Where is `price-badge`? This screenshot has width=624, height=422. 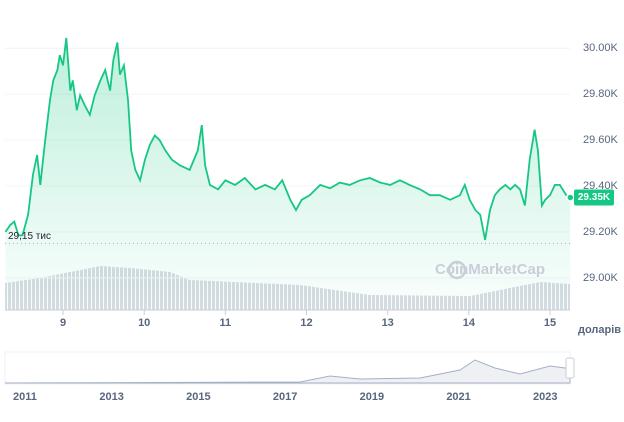 price-badge is located at coordinates (594, 197).